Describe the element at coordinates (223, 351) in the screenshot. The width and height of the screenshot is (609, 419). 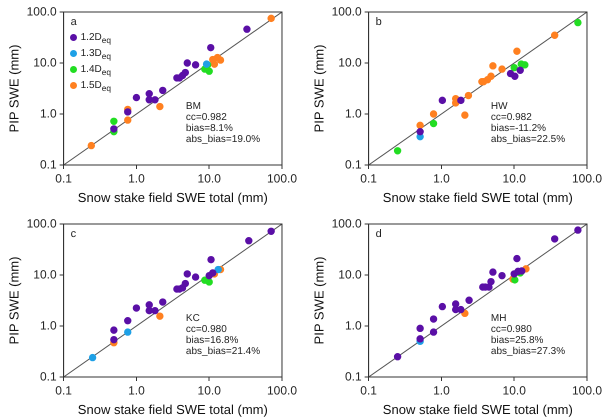
I see `annotation: abs_bias=21.4%` at that location.